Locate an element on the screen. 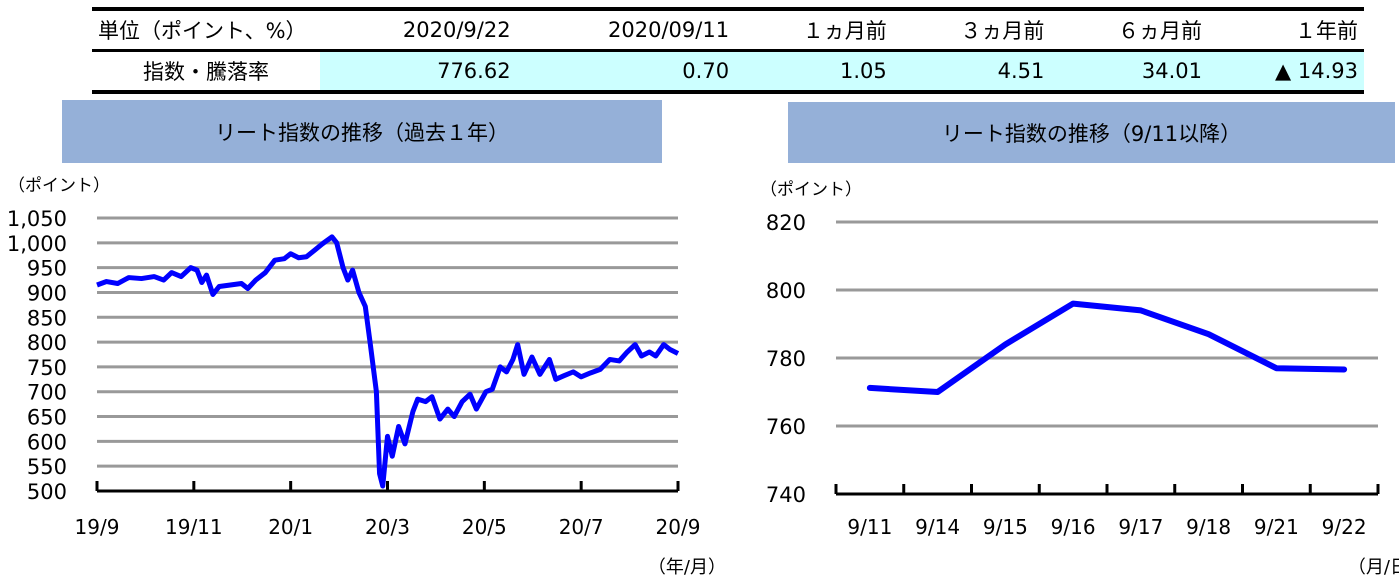 The width and height of the screenshot is (1399, 587). chart2-xtick-label: 9/21 is located at coordinates (1276, 527).